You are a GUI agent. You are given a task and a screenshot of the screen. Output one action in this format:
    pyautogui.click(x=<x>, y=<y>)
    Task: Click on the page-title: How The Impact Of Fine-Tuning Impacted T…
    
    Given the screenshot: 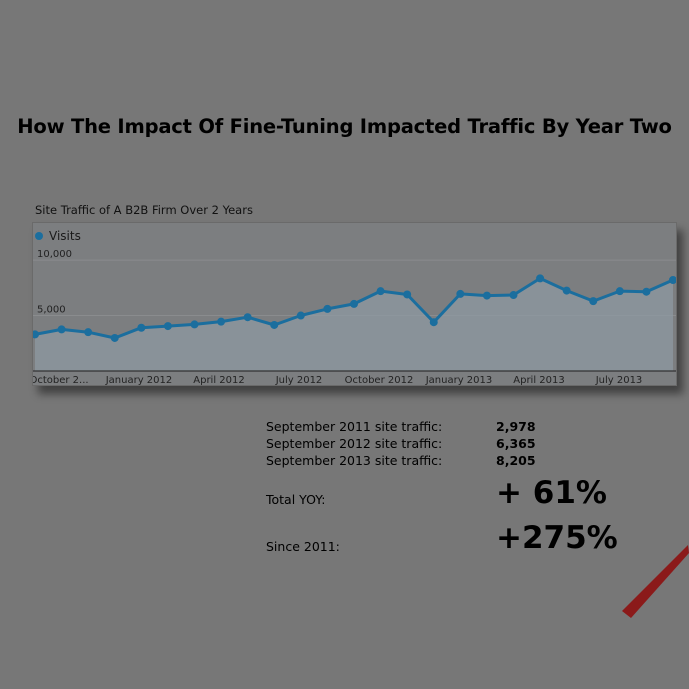 What is the action you would take?
    pyautogui.click(x=344, y=126)
    